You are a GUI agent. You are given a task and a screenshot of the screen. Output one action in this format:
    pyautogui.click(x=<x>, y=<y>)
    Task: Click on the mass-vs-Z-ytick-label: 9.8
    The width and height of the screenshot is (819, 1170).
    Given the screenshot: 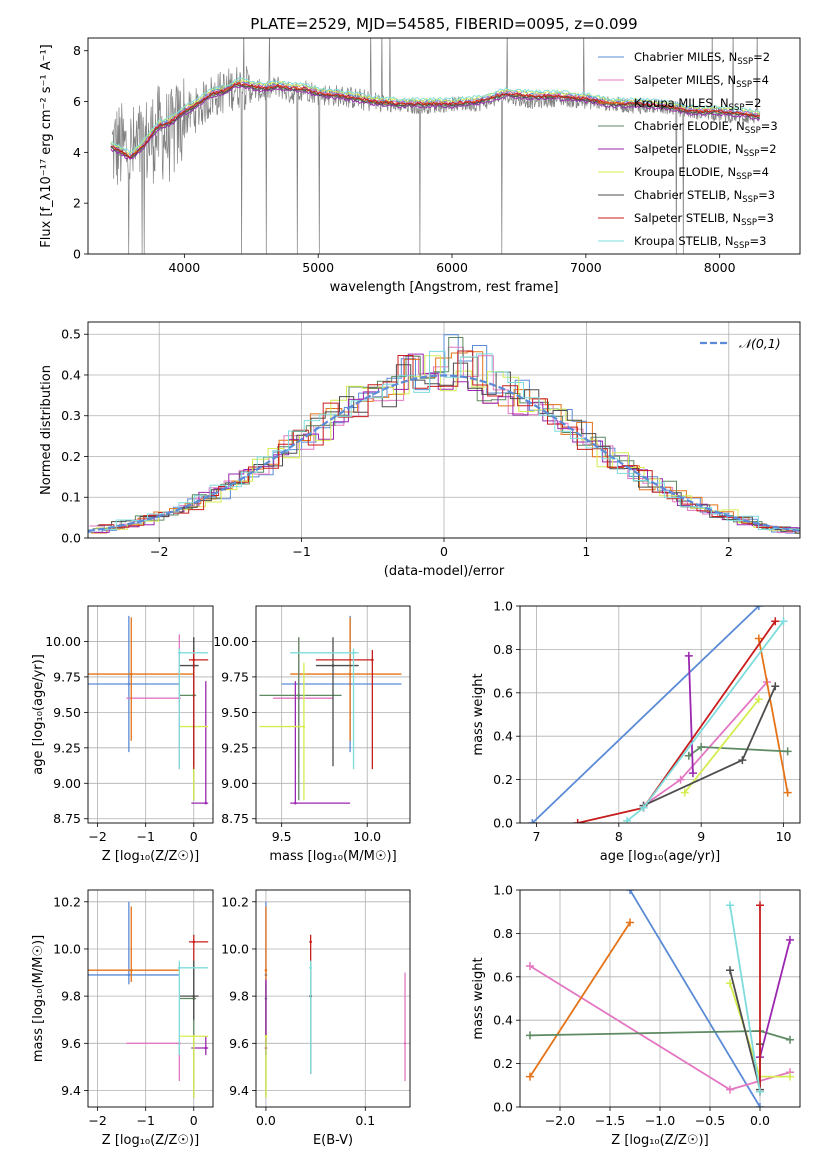 What is the action you would take?
    pyautogui.click(x=71, y=996)
    